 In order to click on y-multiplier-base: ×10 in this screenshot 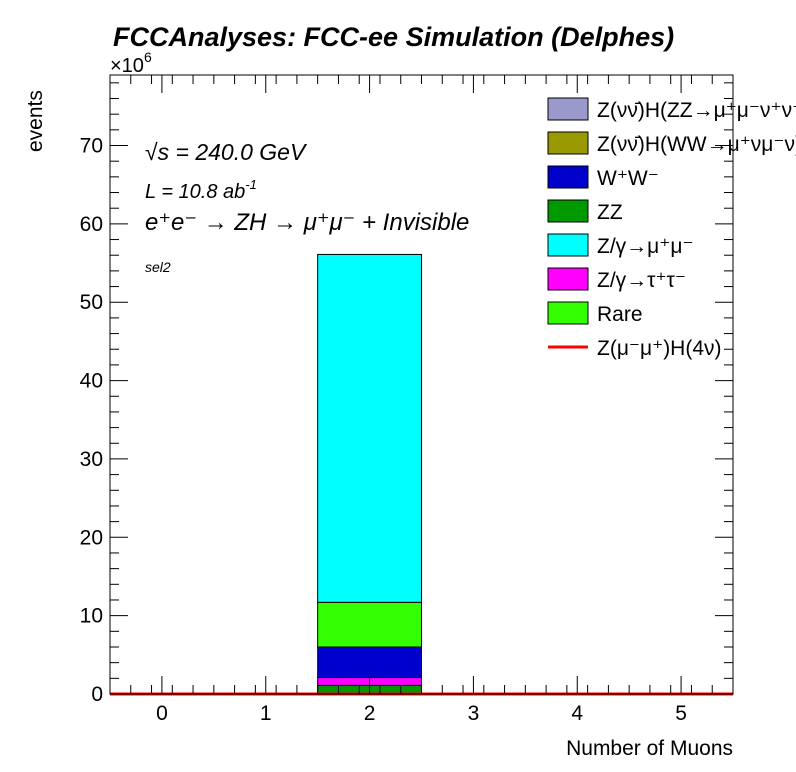, I will do `click(127, 66)`.